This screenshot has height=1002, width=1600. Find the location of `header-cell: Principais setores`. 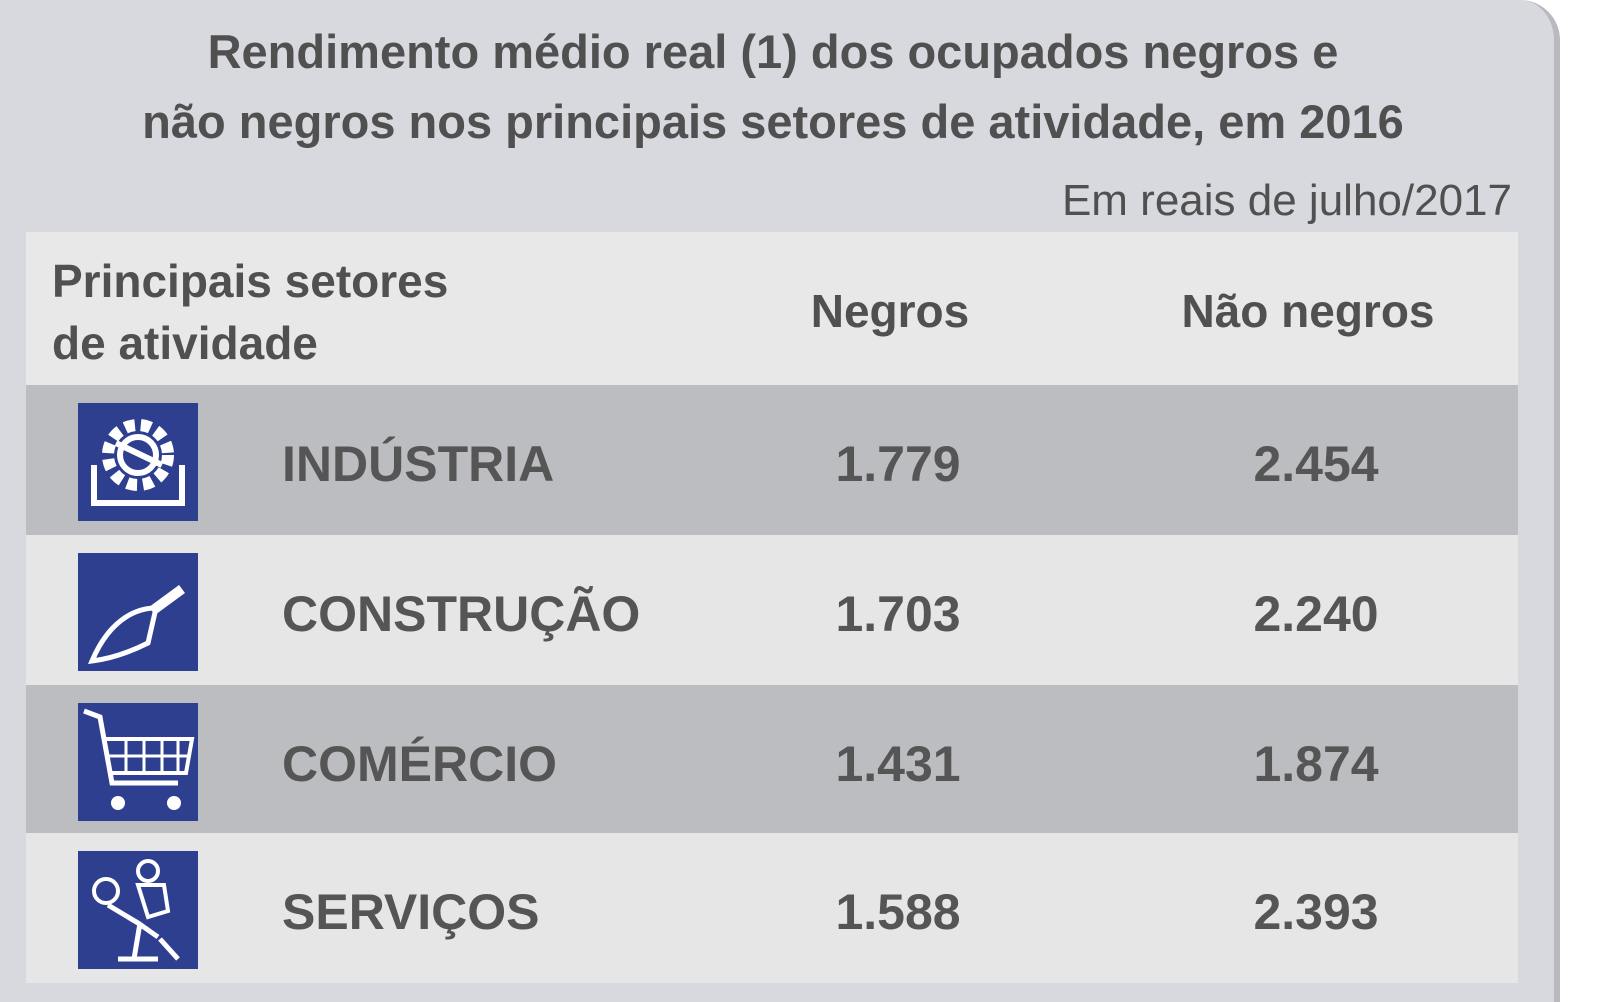

header-cell: Principais setores is located at coordinates (250, 281).